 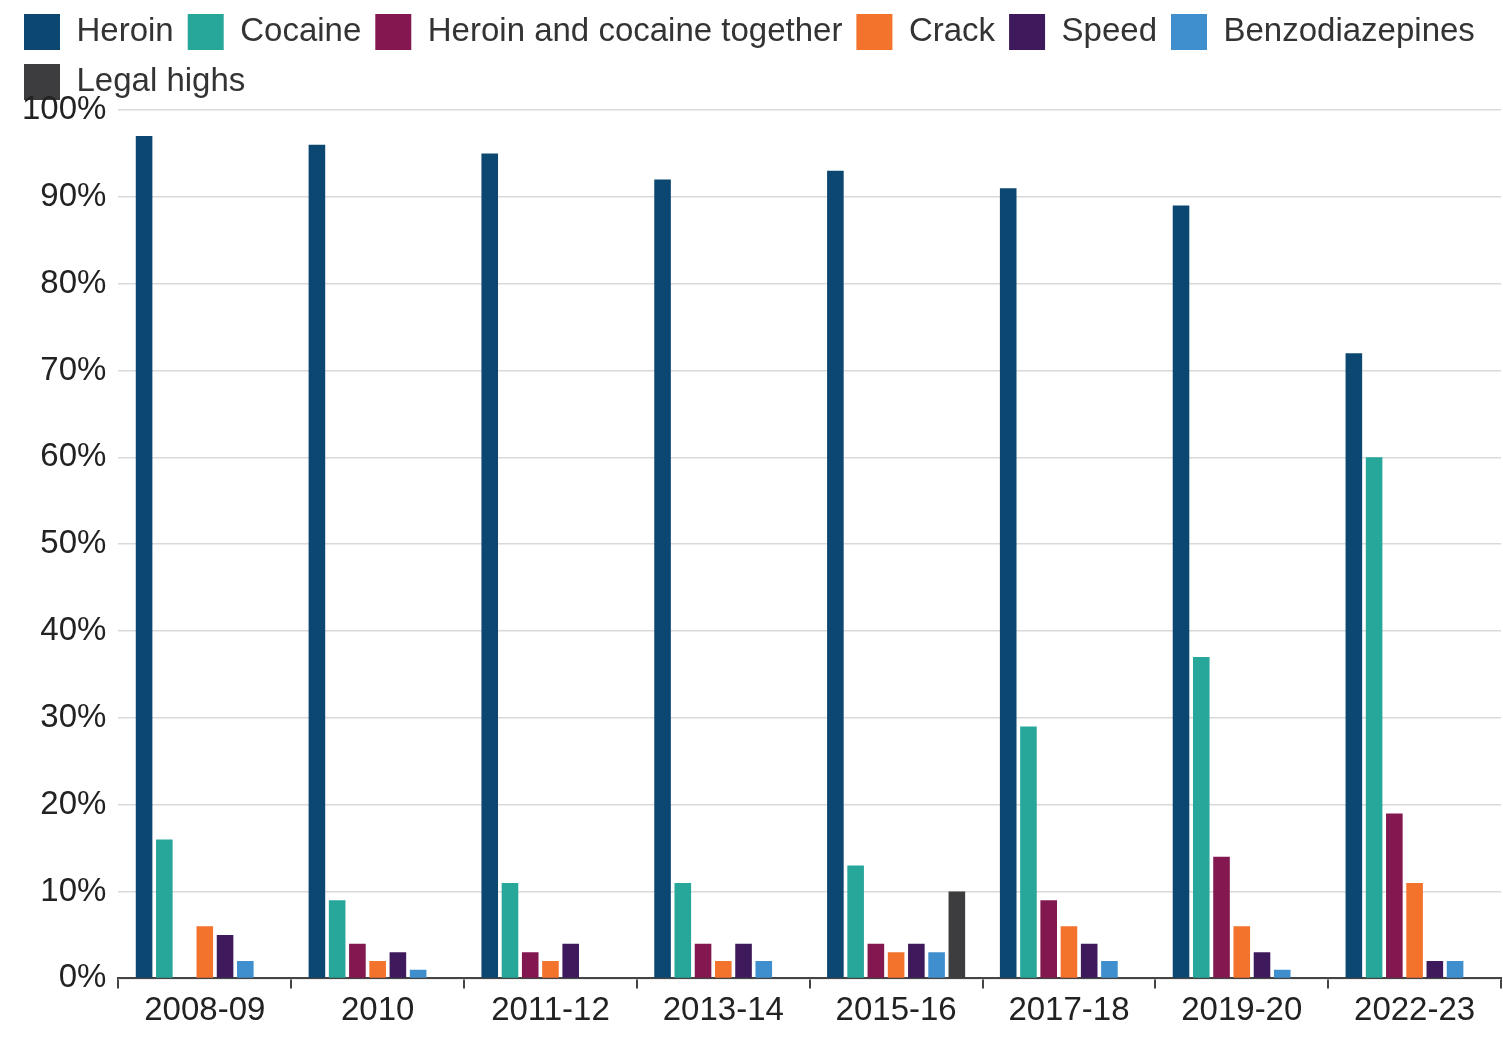 What do you see at coordinates (635, 30) in the screenshot?
I see `legend-label: Heroin and cocaine together` at bounding box center [635, 30].